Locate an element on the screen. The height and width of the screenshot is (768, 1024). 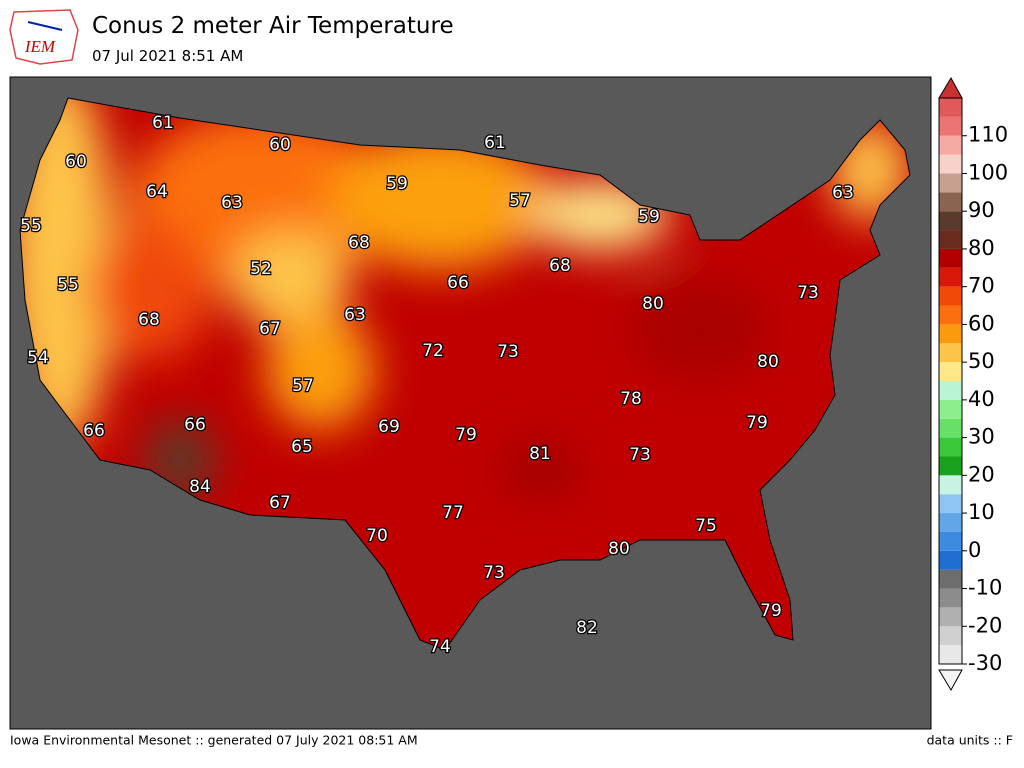
contour-label: 77 is located at coordinates (453, 513).